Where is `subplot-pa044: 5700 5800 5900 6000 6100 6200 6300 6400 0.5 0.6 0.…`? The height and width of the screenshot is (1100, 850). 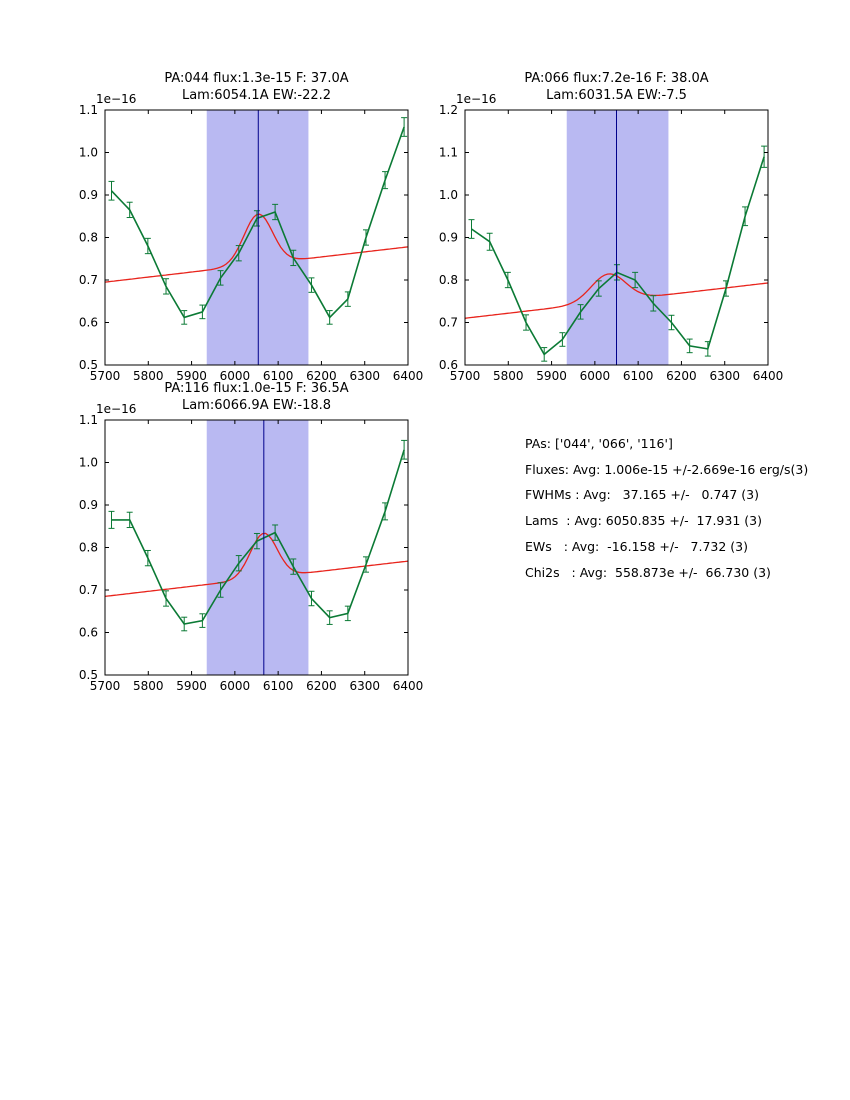 subplot-pa044: 5700 5800 5900 6000 6100 6200 6300 6400 0.5 0.6 0.… is located at coordinates (250, 230).